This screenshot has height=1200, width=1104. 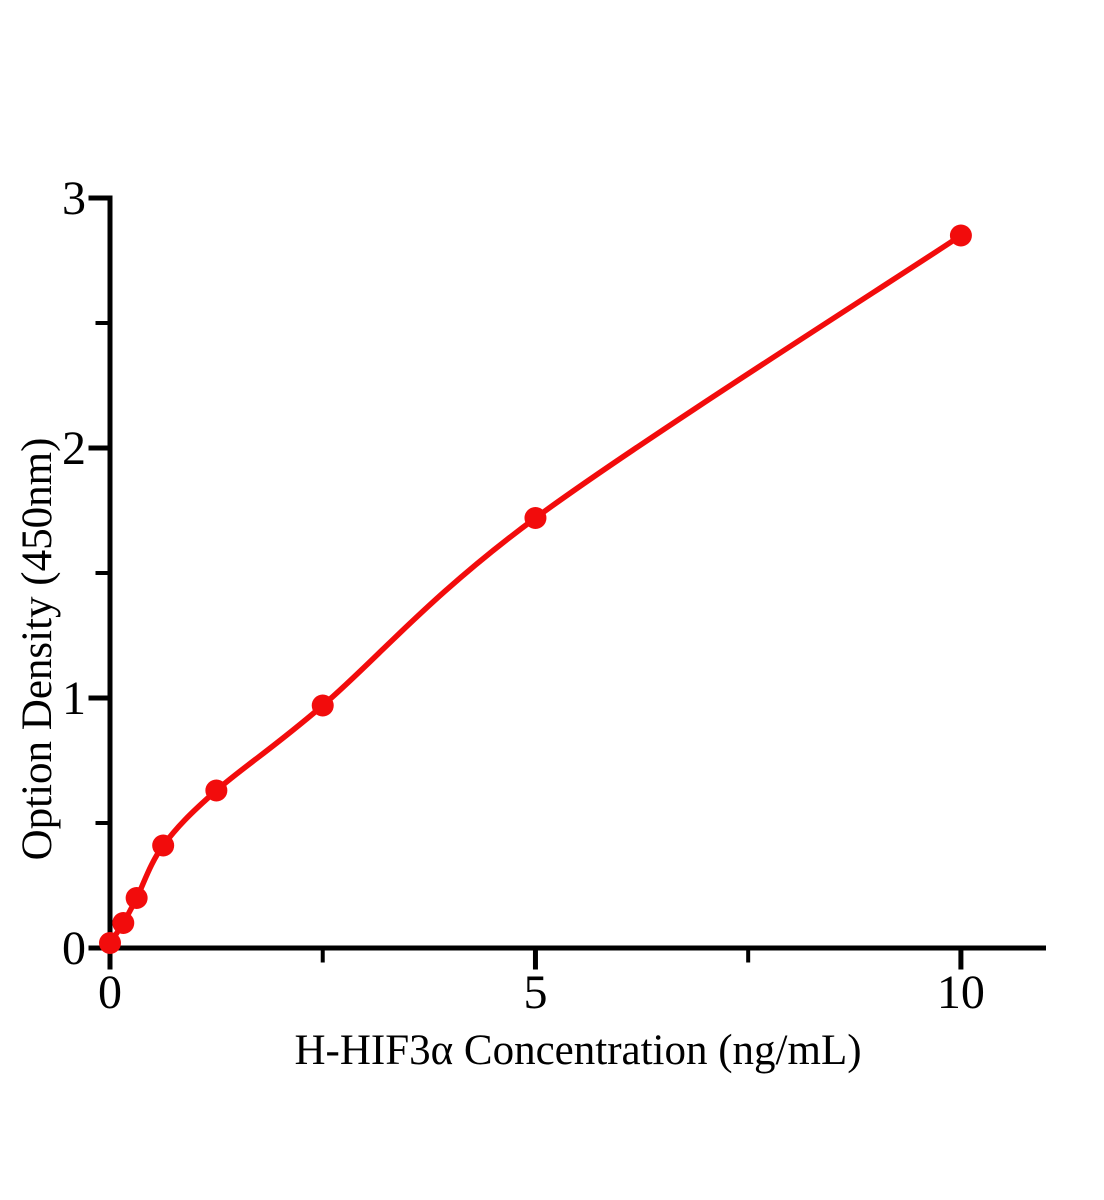 I want to click on y-tick-label: 0, so click(x=74, y=948).